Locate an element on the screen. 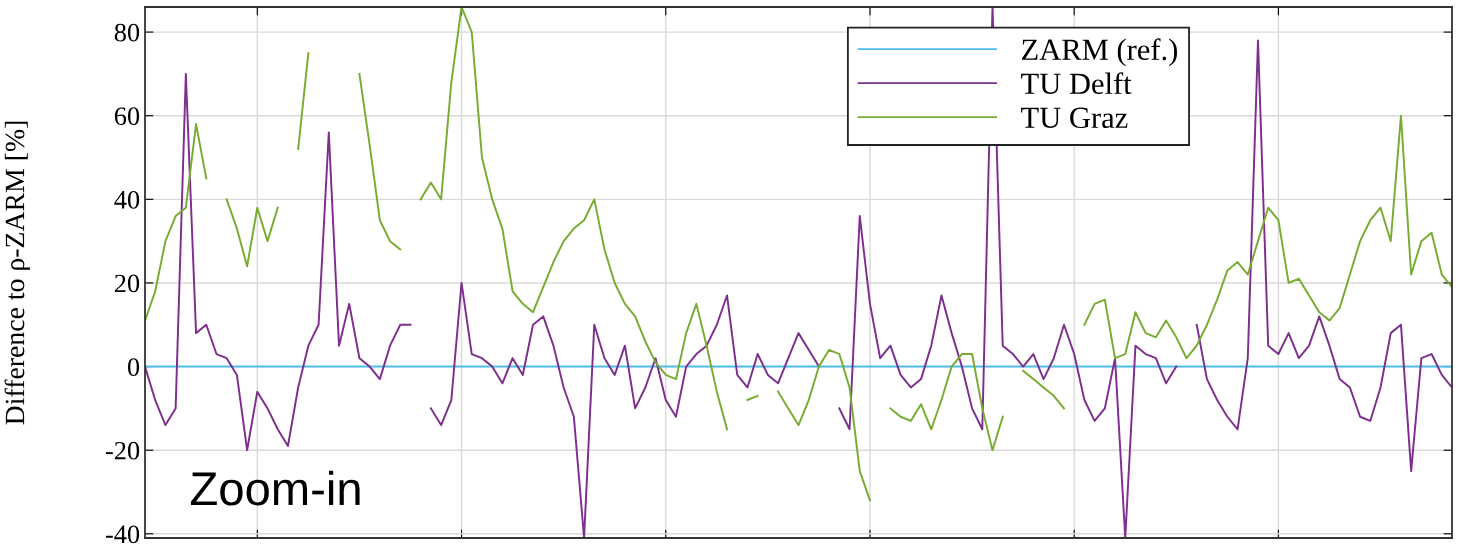 The image size is (1460, 550). y-tick-label: 80 is located at coordinates (127, 32).